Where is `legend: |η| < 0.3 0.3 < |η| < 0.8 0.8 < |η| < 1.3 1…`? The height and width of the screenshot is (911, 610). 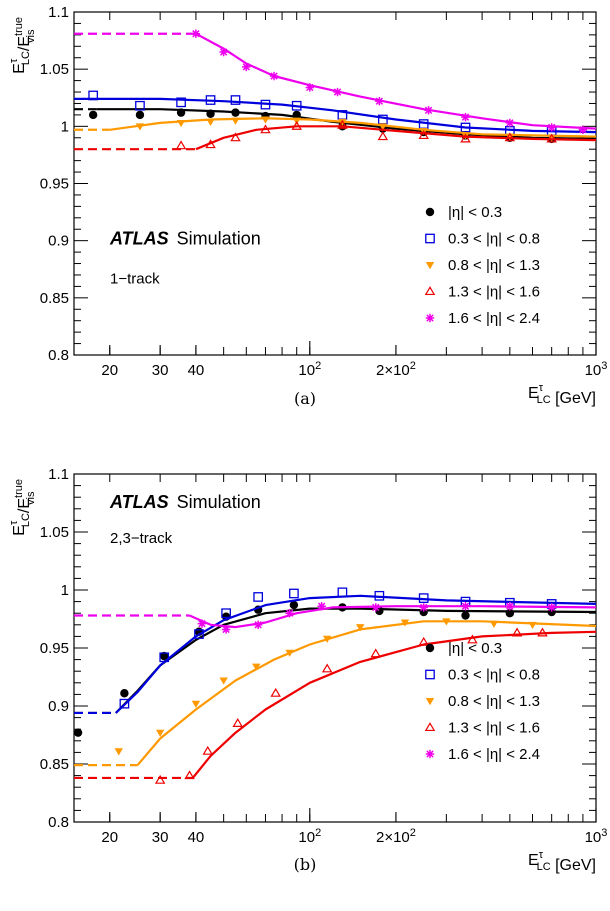
legend: |η| < 0.3 0.3 < |η| < 0.8 0.8 < |η| < 1.3 1… is located at coordinates (482, 701).